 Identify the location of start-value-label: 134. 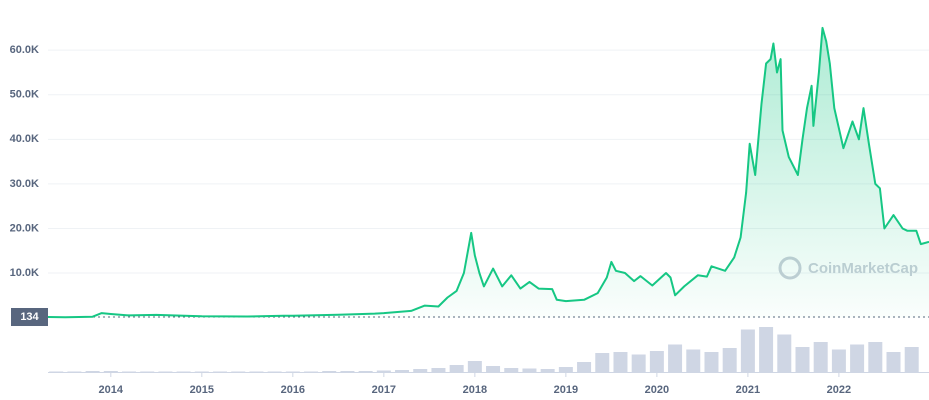
(29, 317).